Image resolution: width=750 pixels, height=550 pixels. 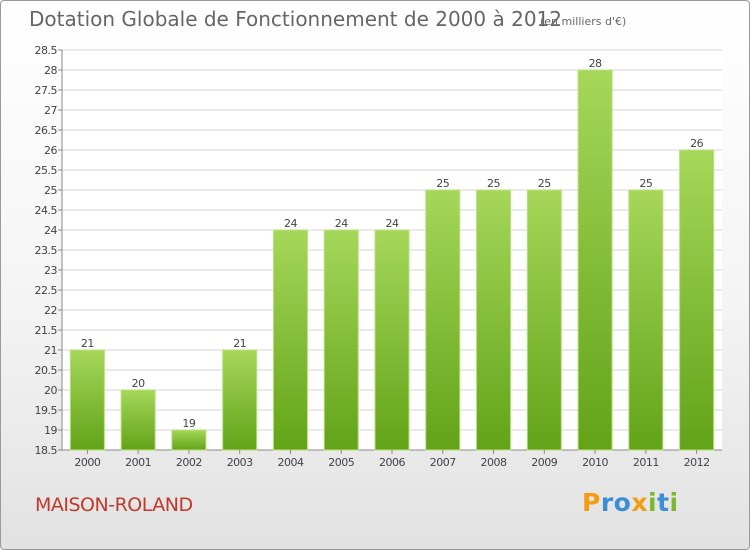 I want to click on y-tick-label: 24.5, so click(x=46, y=210).